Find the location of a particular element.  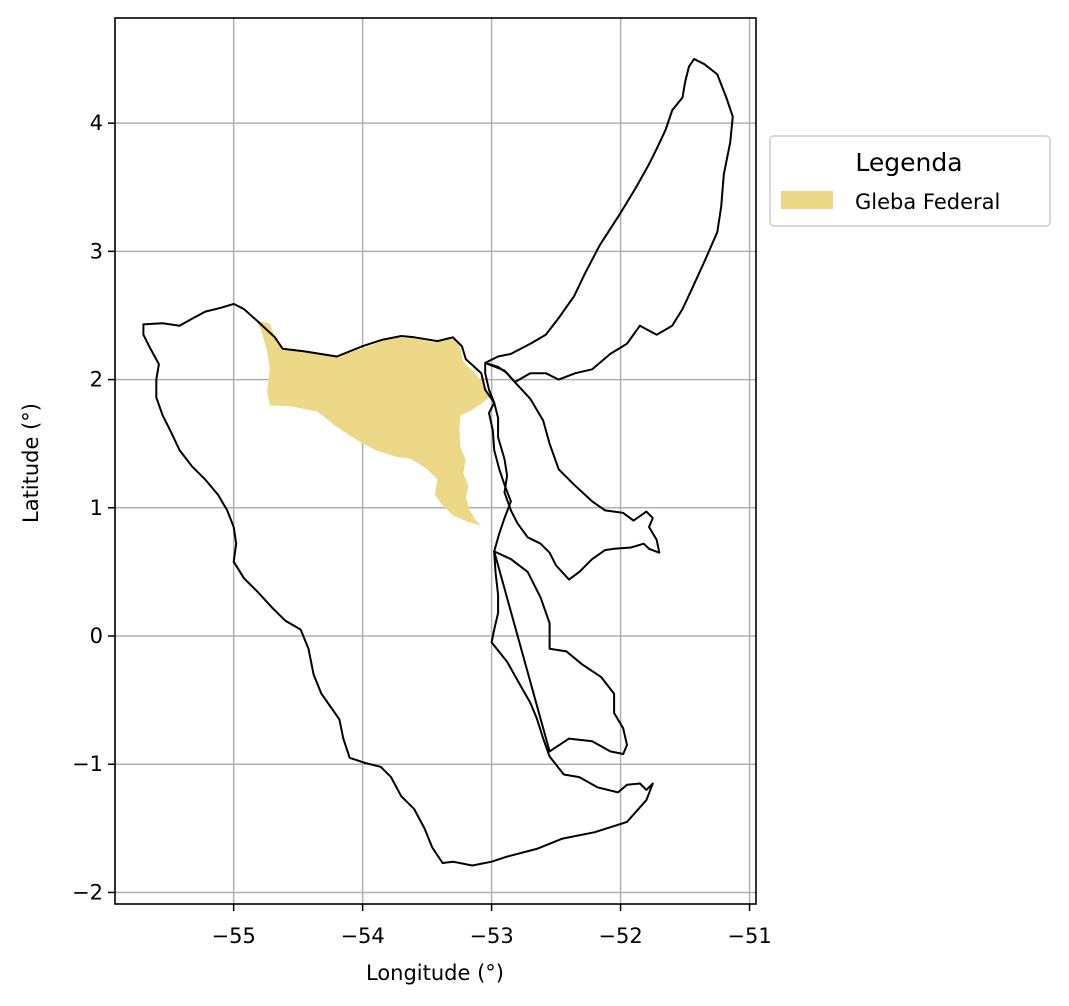

legend: Legenda Gleba Federal is located at coordinates (910, 181).